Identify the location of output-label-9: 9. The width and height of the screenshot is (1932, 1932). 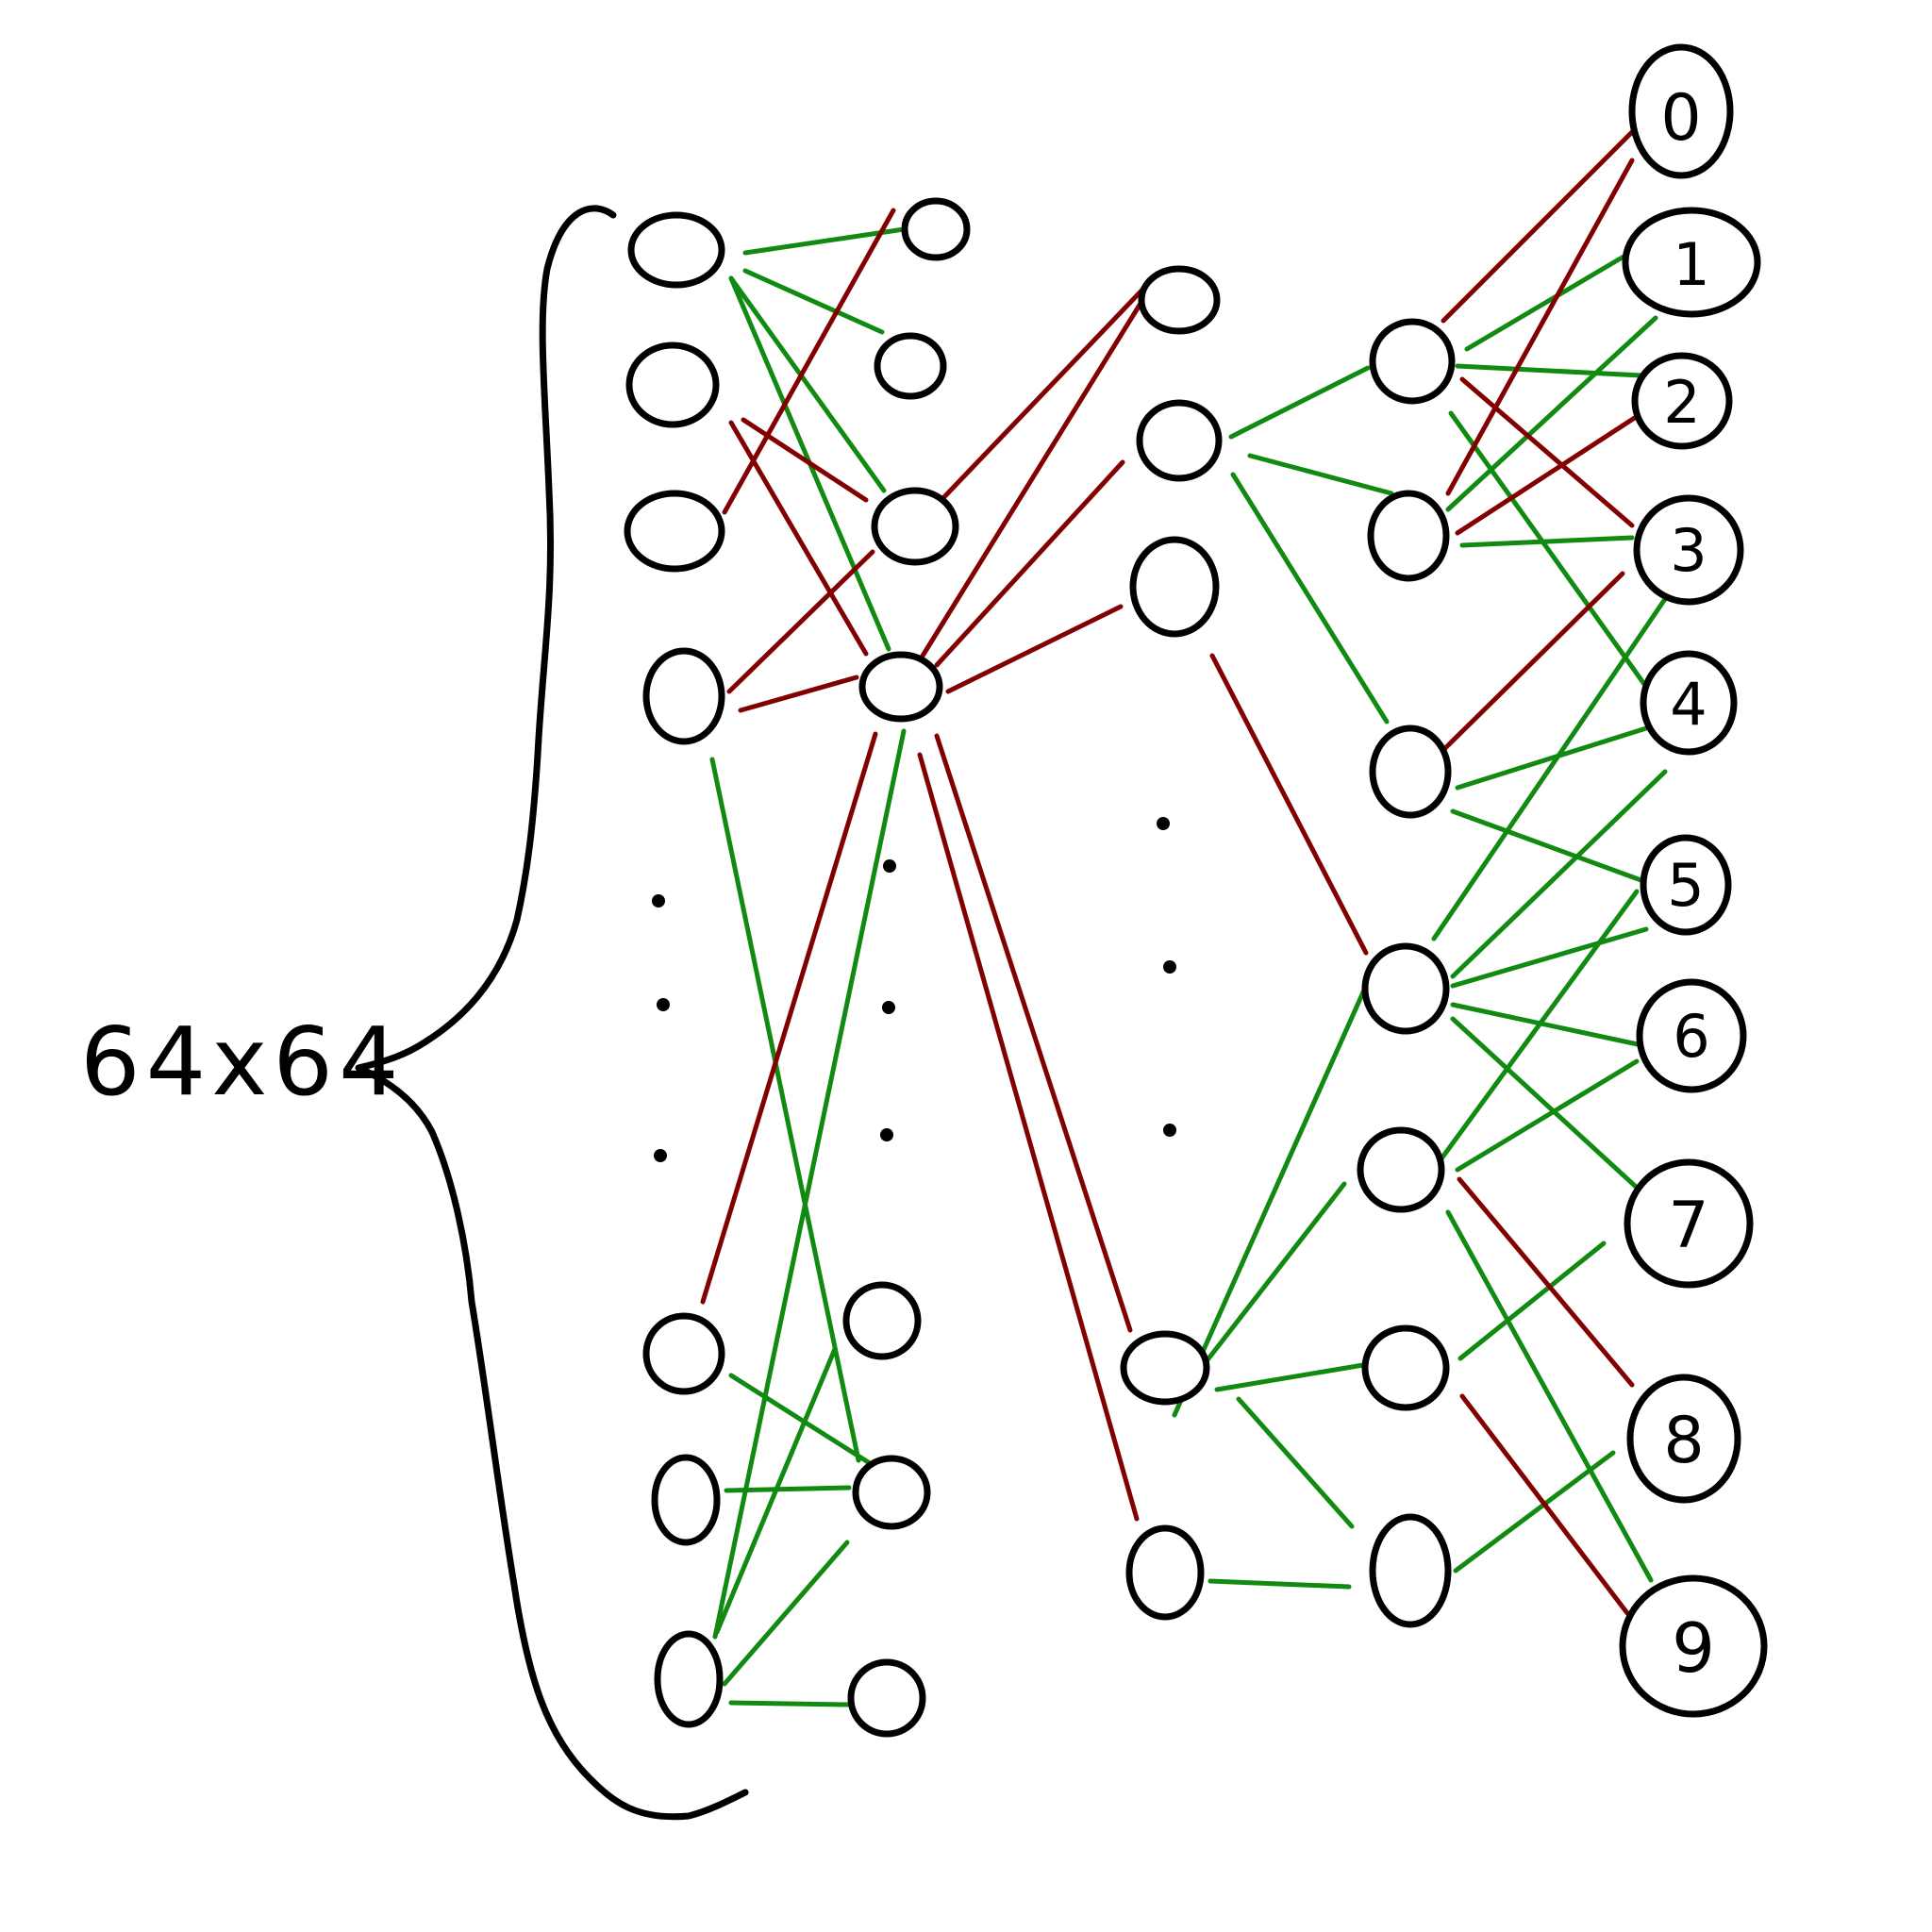
(1694, 1648).